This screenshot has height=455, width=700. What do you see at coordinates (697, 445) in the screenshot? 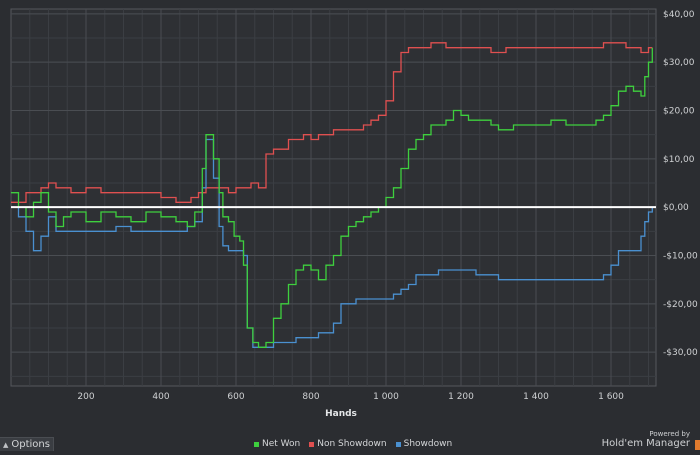
I see `holdem-manager-logo-icon` at bounding box center [697, 445].